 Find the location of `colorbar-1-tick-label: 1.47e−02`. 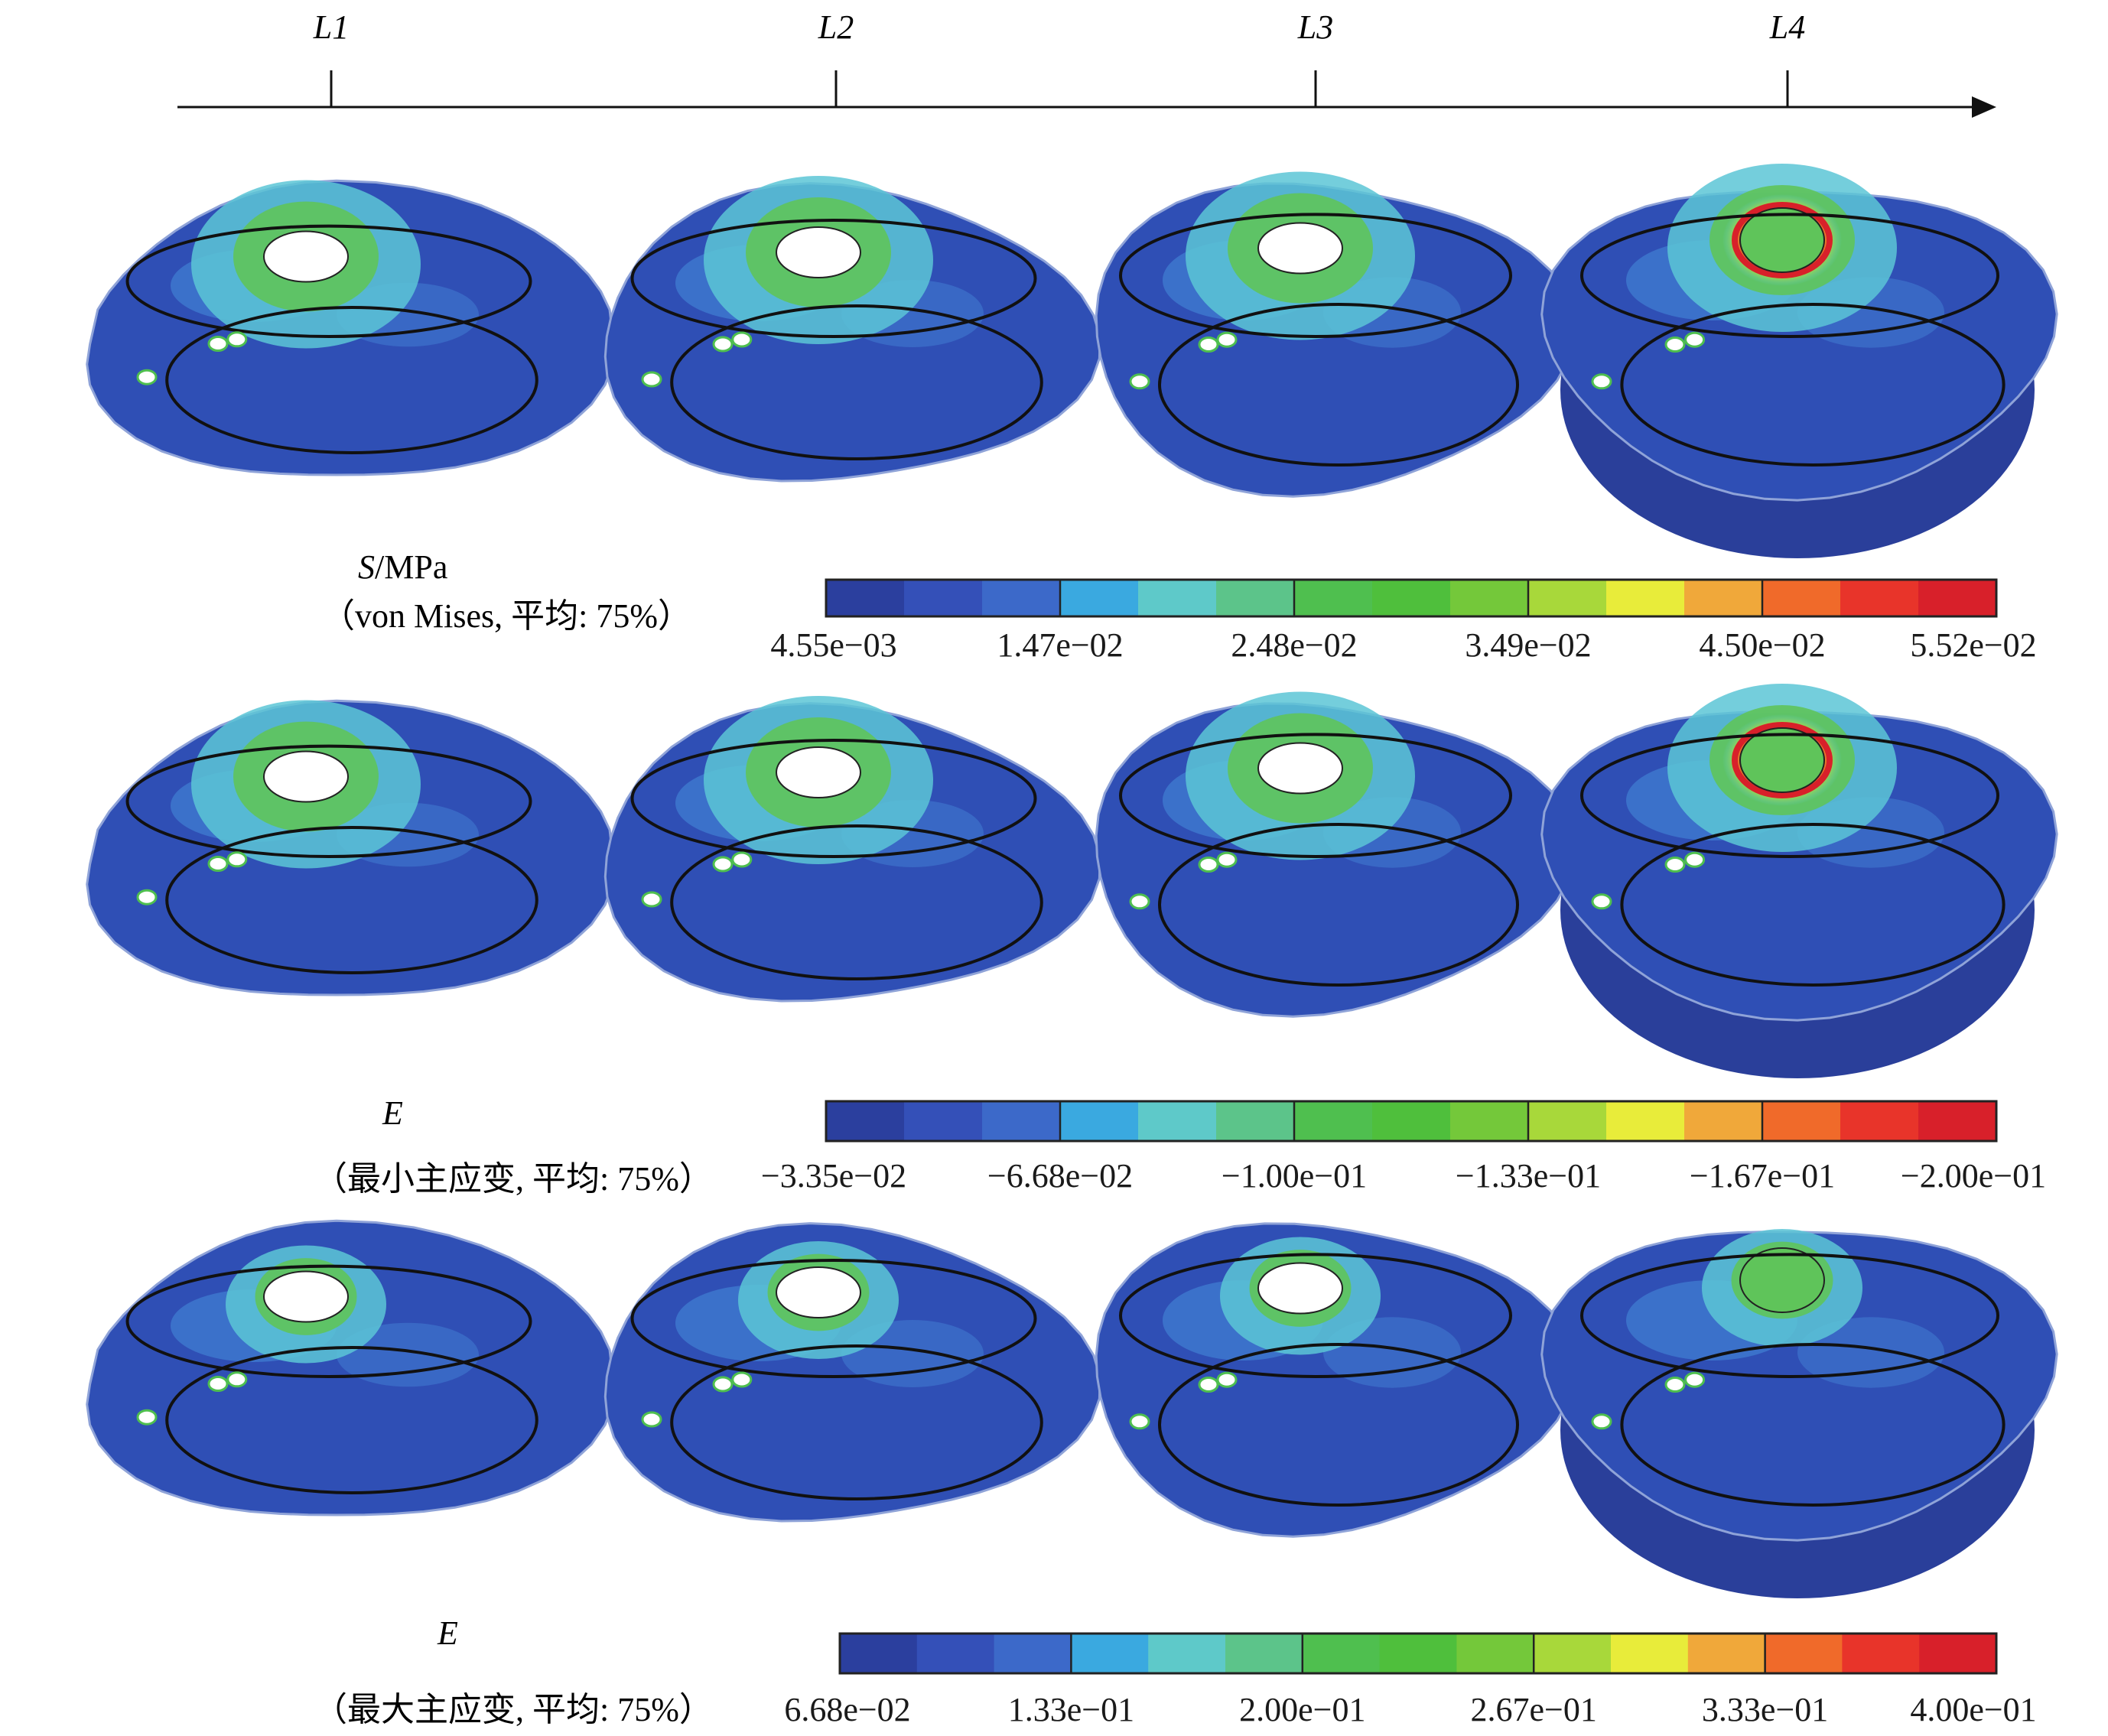

colorbar-1-tick-label: 1.47e−02 is located at coordinates (1060, 645).